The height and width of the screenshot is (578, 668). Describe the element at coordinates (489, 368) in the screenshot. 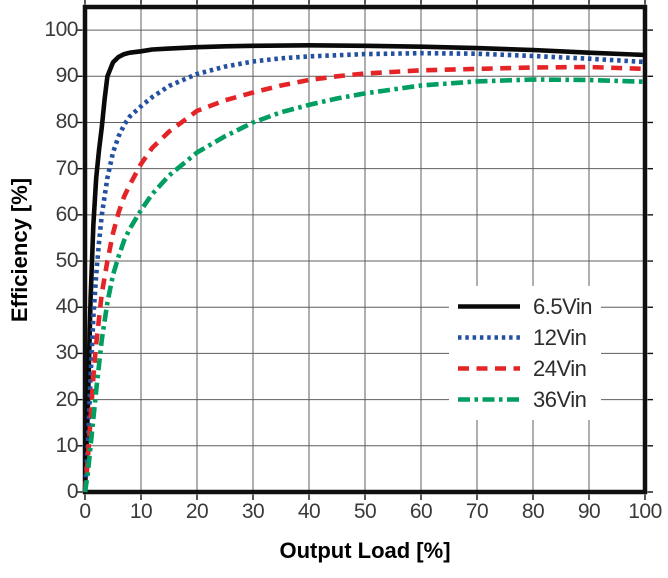

I see `dashed-line-icon` at that location.